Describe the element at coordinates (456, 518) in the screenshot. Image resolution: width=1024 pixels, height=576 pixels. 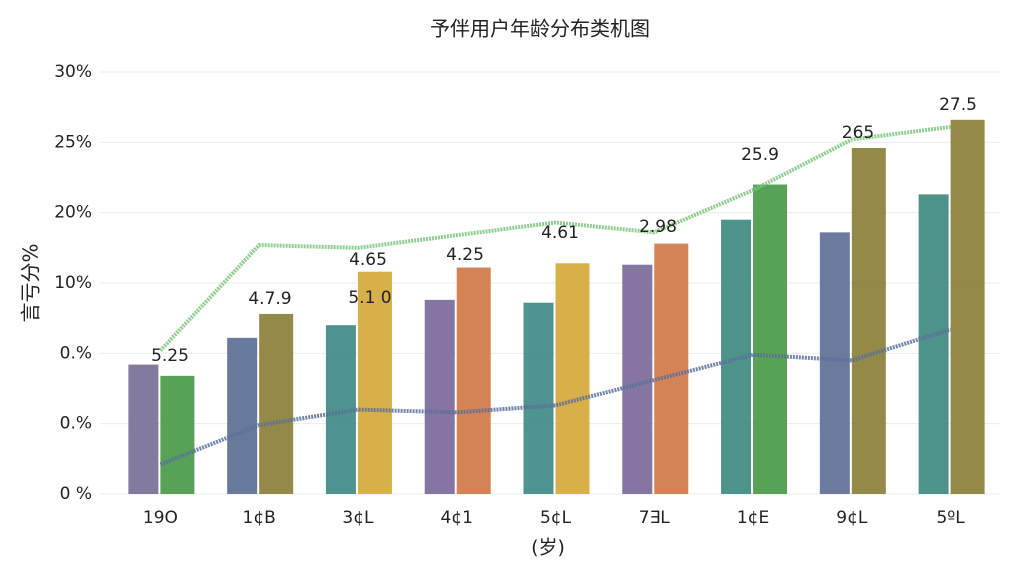
I see `x-tick-label: 4¢1` at that location.